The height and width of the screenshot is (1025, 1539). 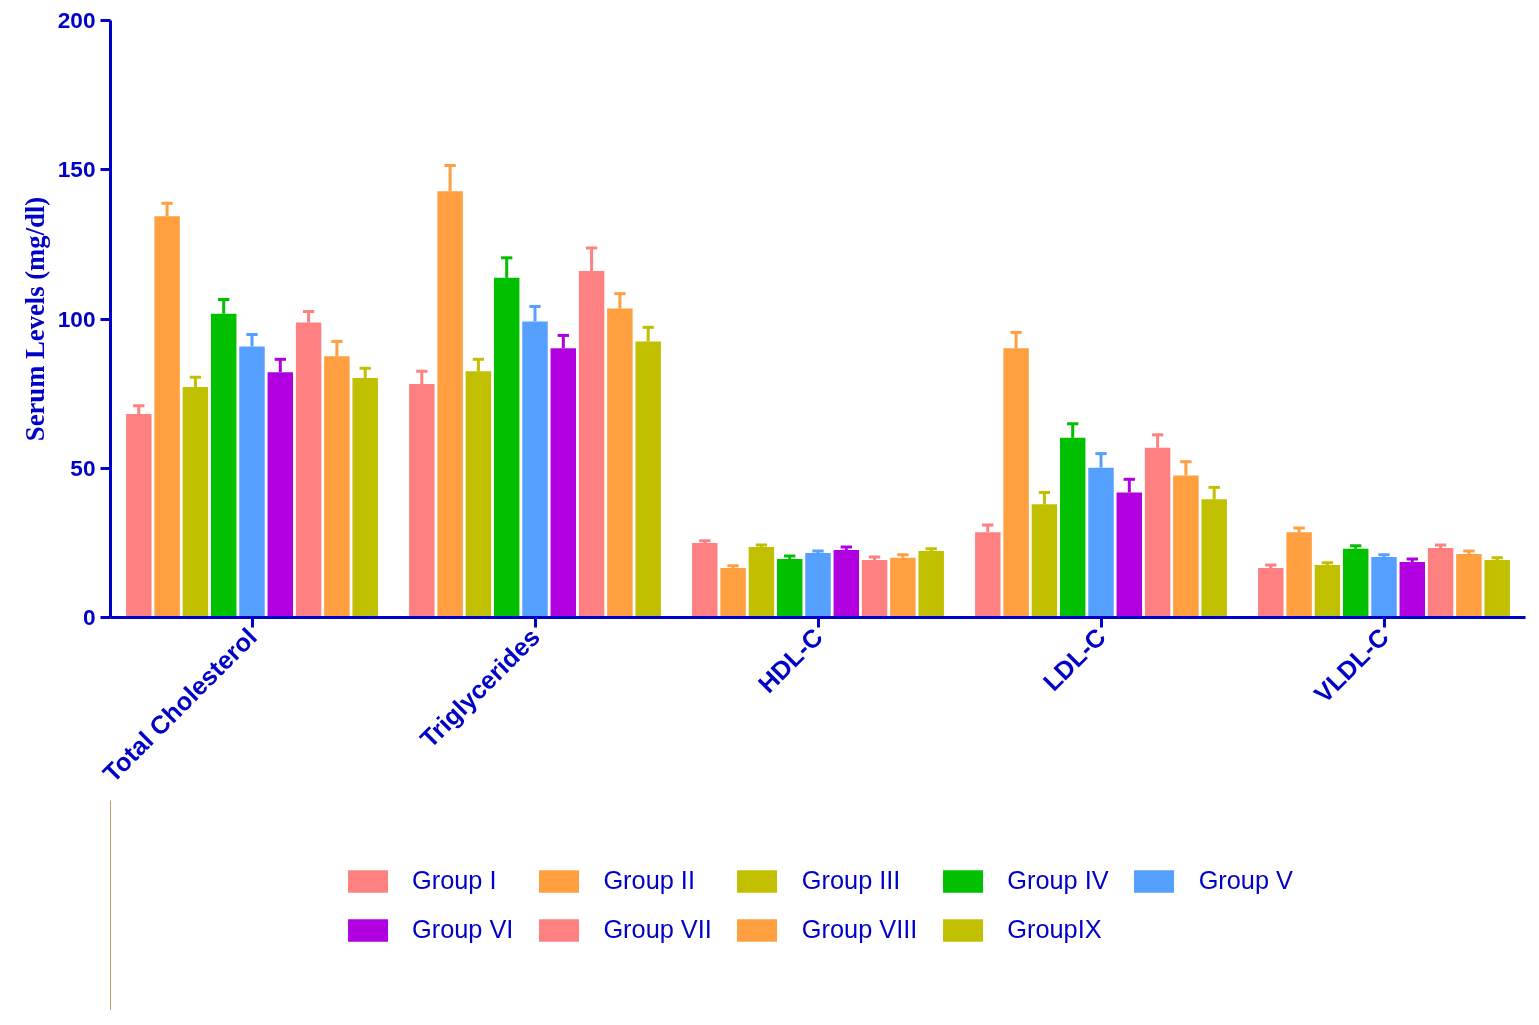 What do you see at coordinates (463, 929) in the screenshot?
I see `legend-label: Group VI` at bounding box center [463, 929].